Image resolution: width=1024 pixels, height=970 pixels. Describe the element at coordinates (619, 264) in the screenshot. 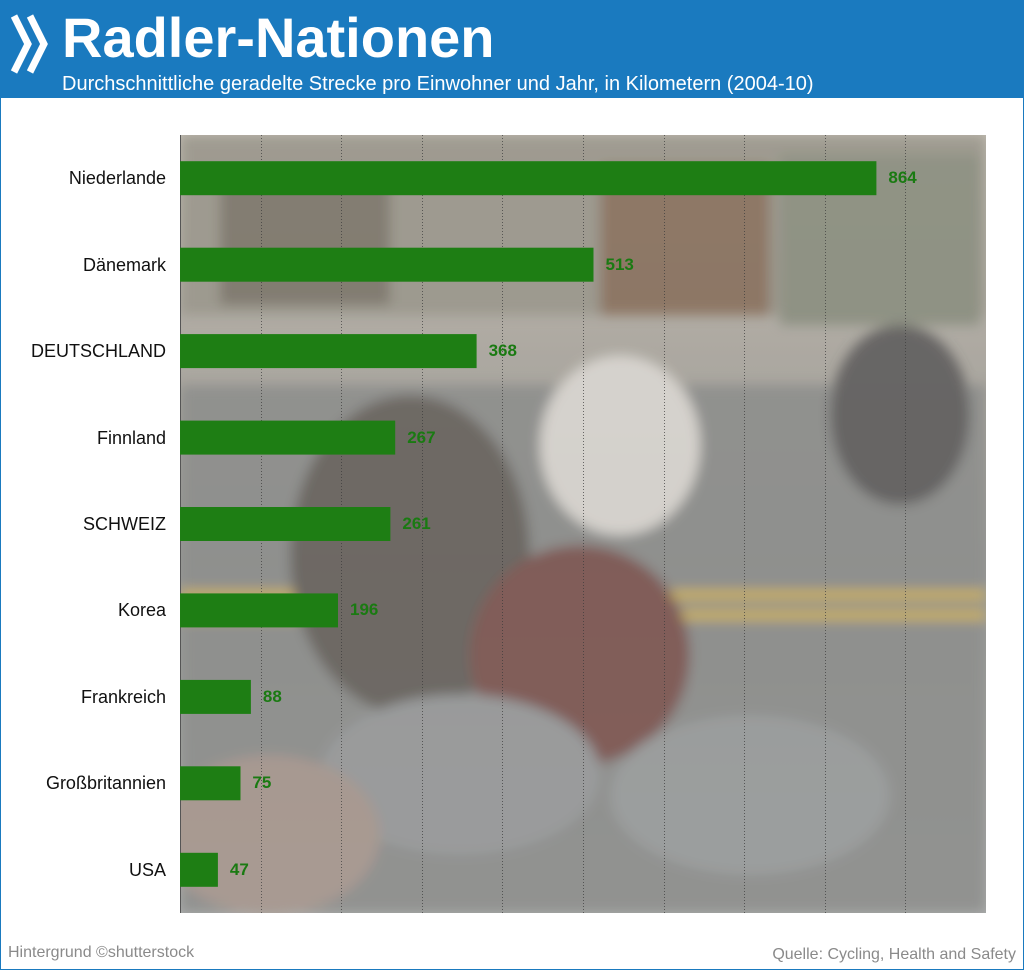

I see `value-label: 513` at that location.